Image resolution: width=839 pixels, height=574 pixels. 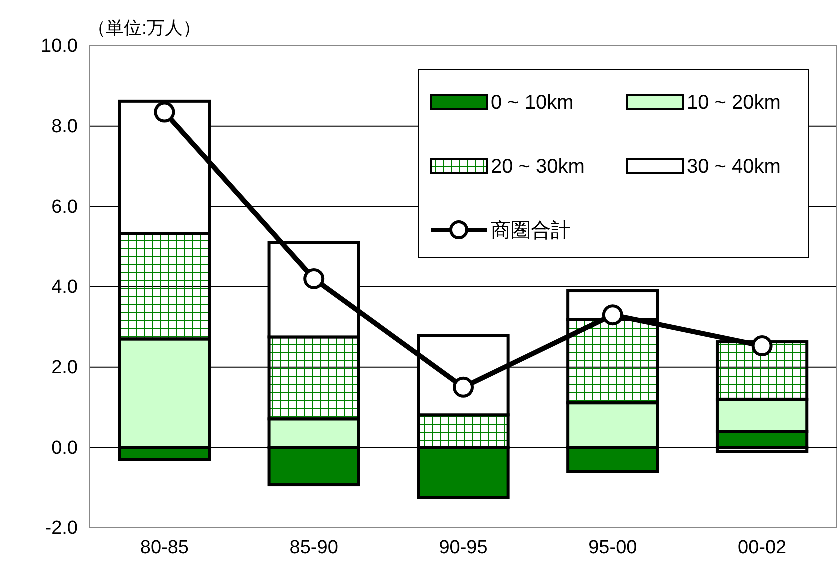 What do you see at coordinates (65, 287) in the screenshot?
I see `y-tick-label: 4.0` at bounding box center [65, 287].